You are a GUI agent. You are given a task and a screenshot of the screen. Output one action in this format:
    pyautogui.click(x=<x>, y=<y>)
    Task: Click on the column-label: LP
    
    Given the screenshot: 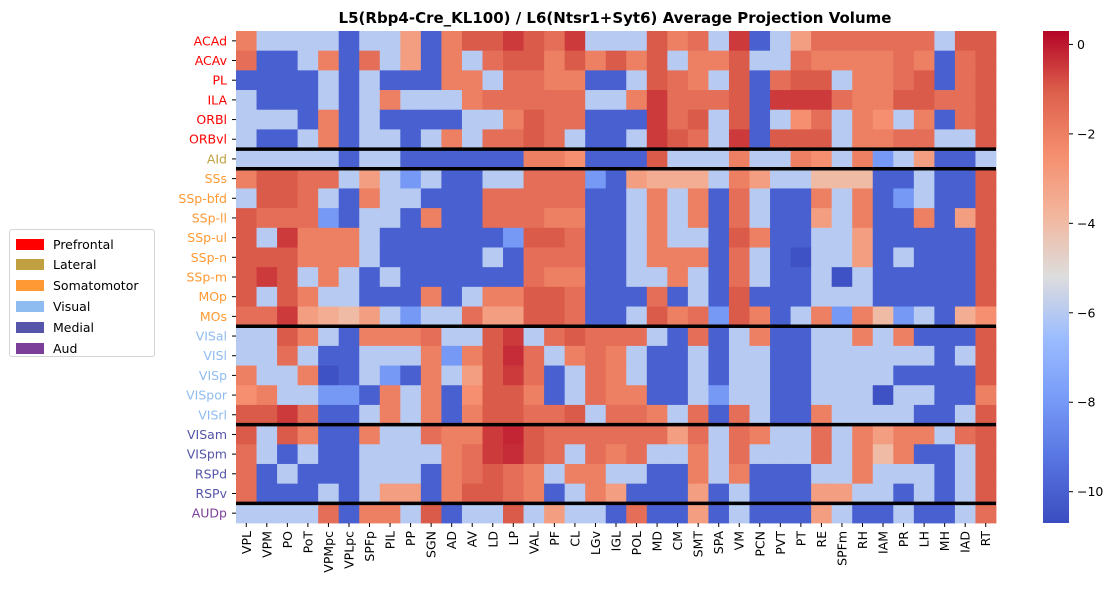 What is the action you would take?
    pyautogui.click(x=513, y=538)
    